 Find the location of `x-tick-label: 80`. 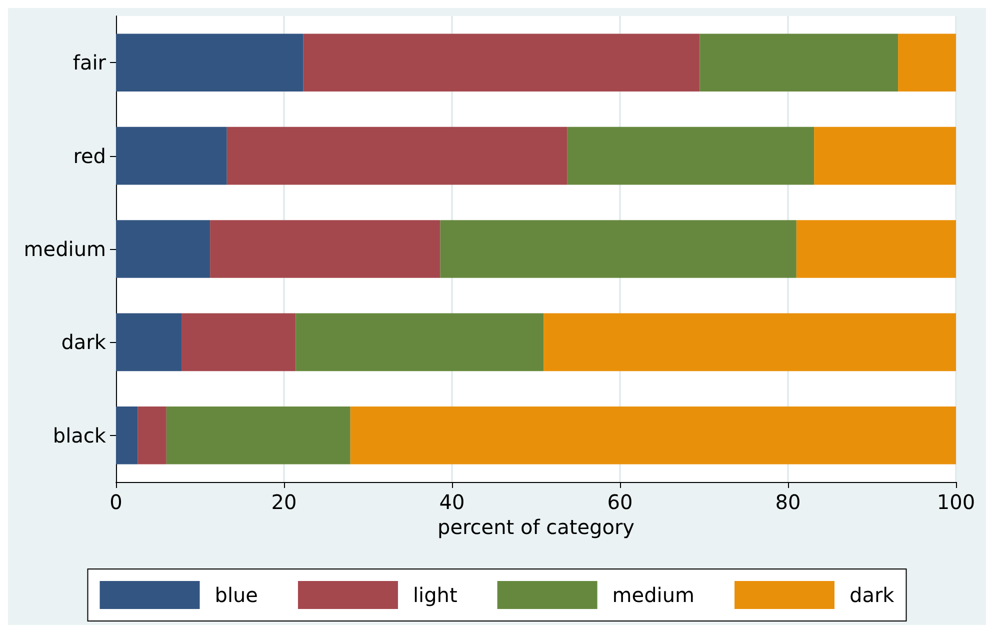

x-tick-label: 80 is located at coordinates (788, 502).